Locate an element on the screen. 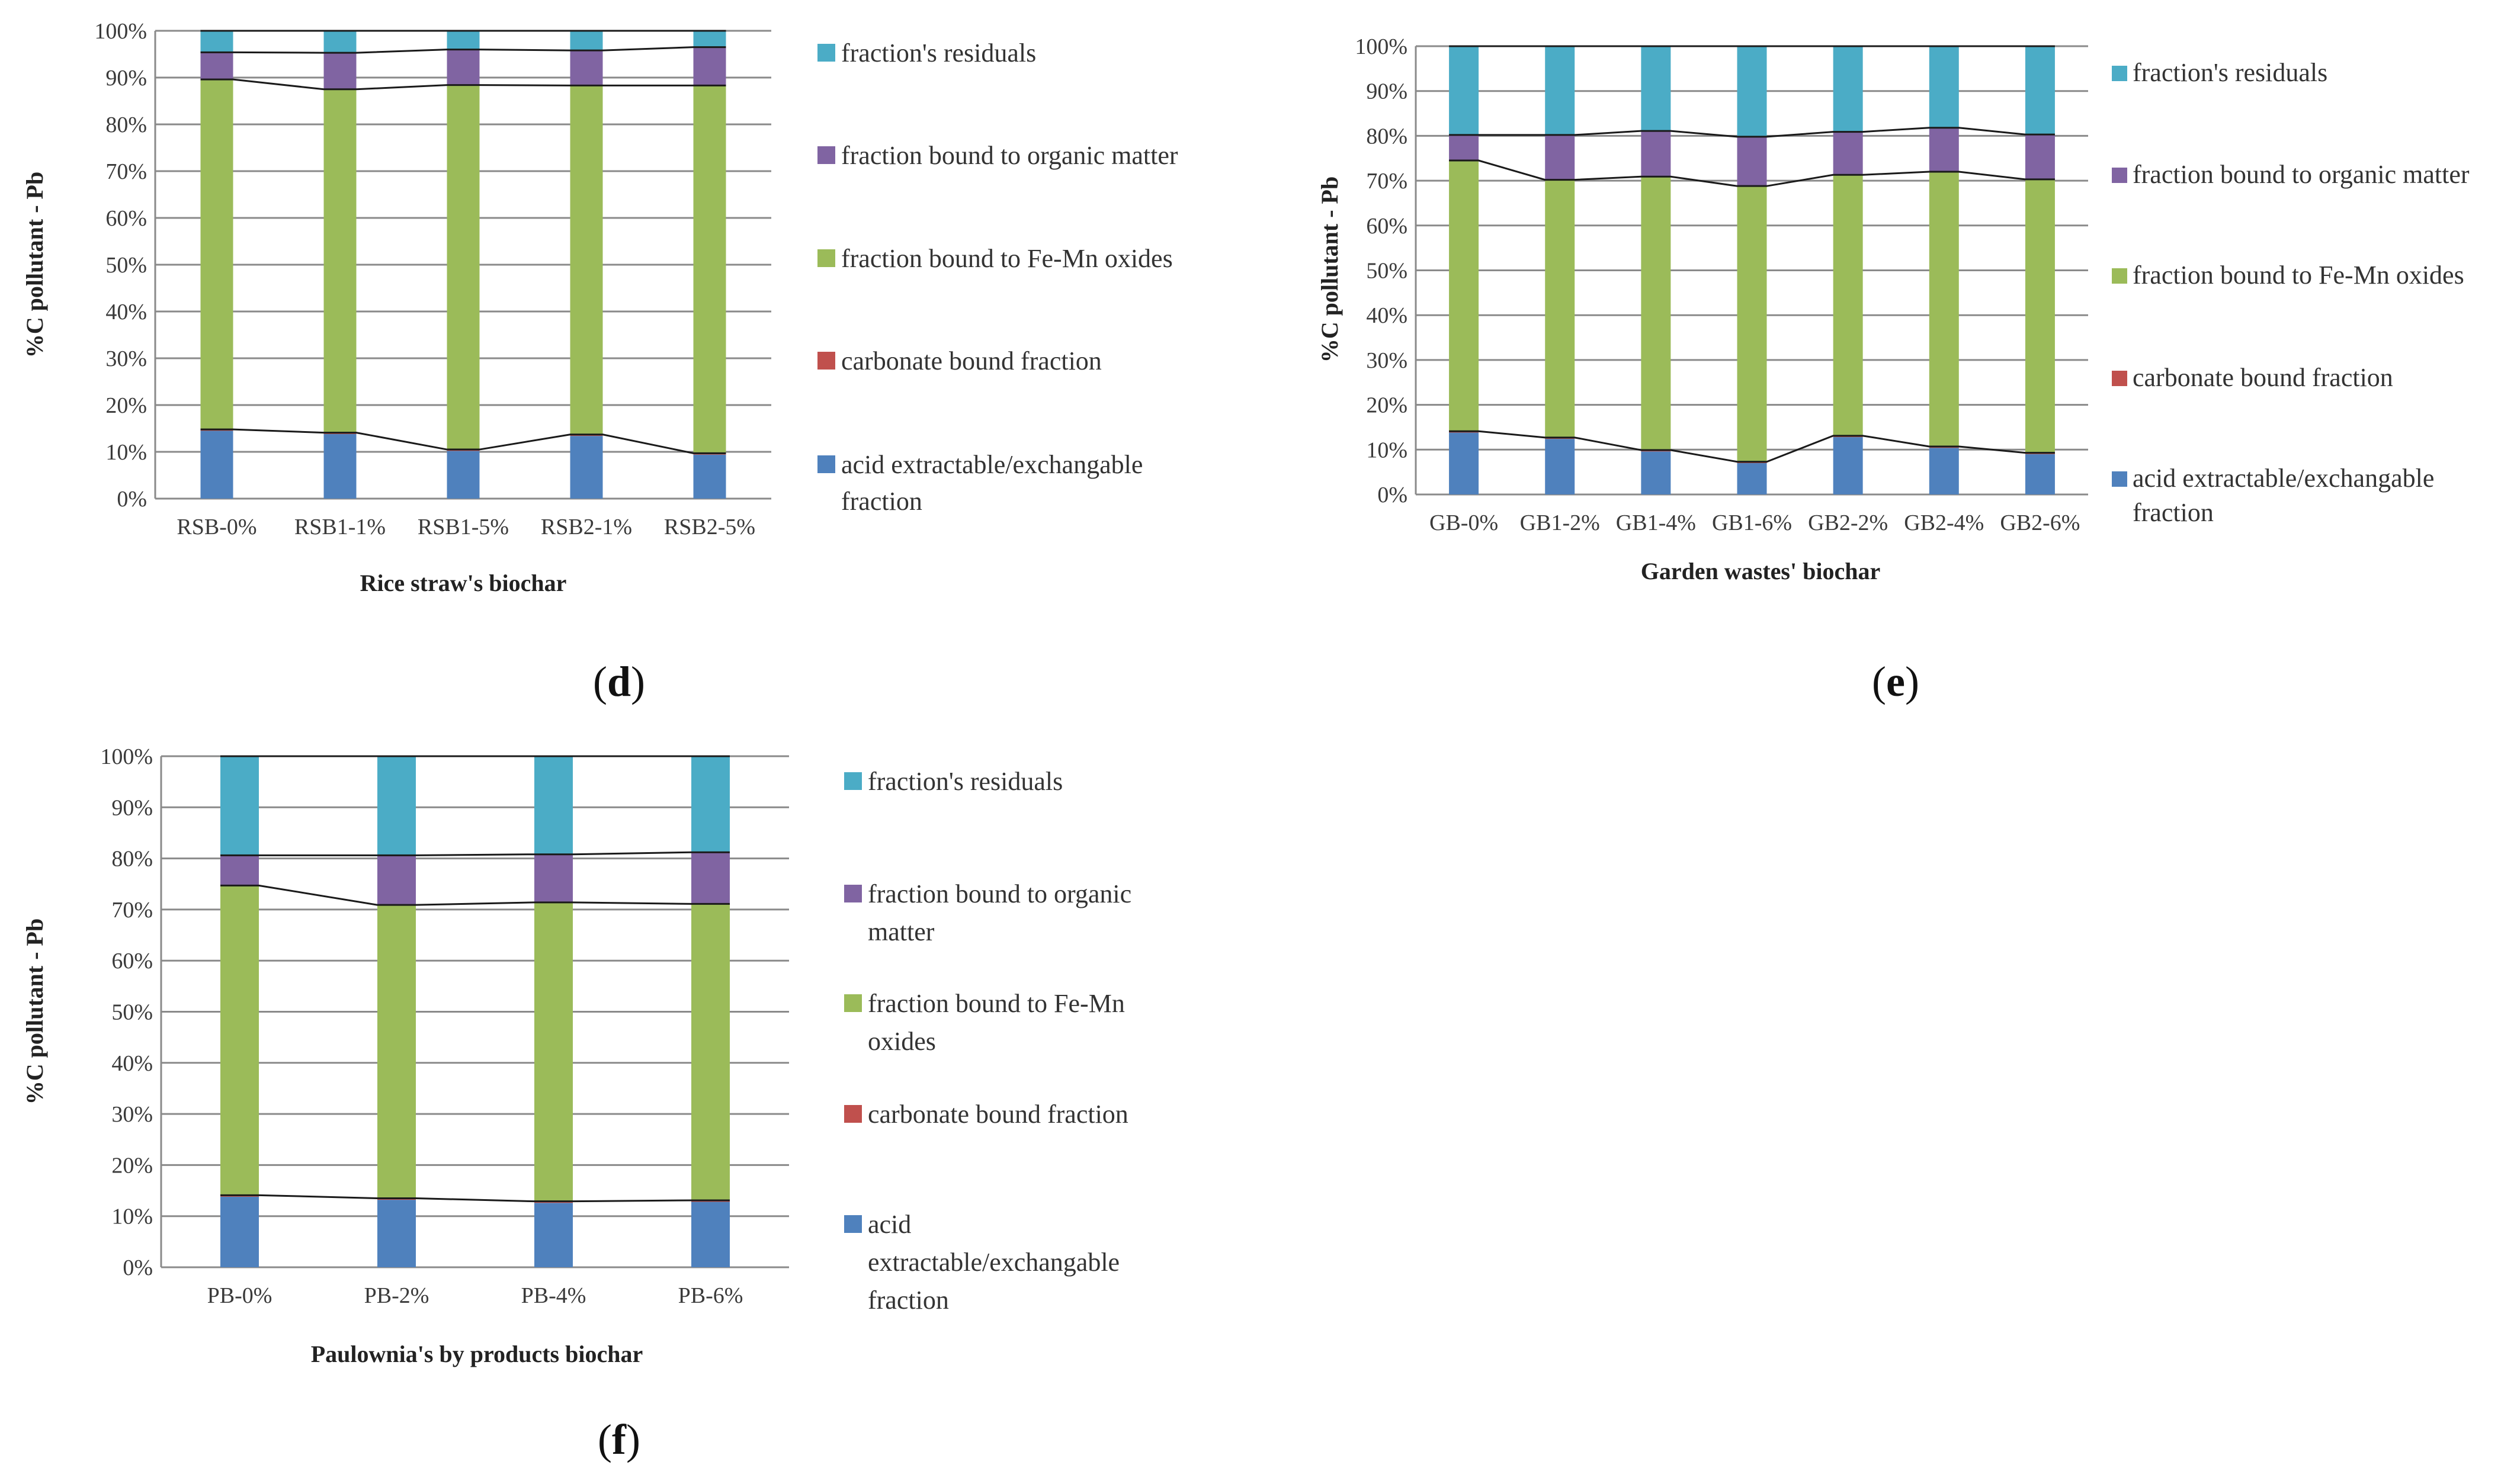 This screenshot has width=2501, height=1484. legend-label-line: fraction bound to Fe-Mn is located at coordinates (996, 1003).